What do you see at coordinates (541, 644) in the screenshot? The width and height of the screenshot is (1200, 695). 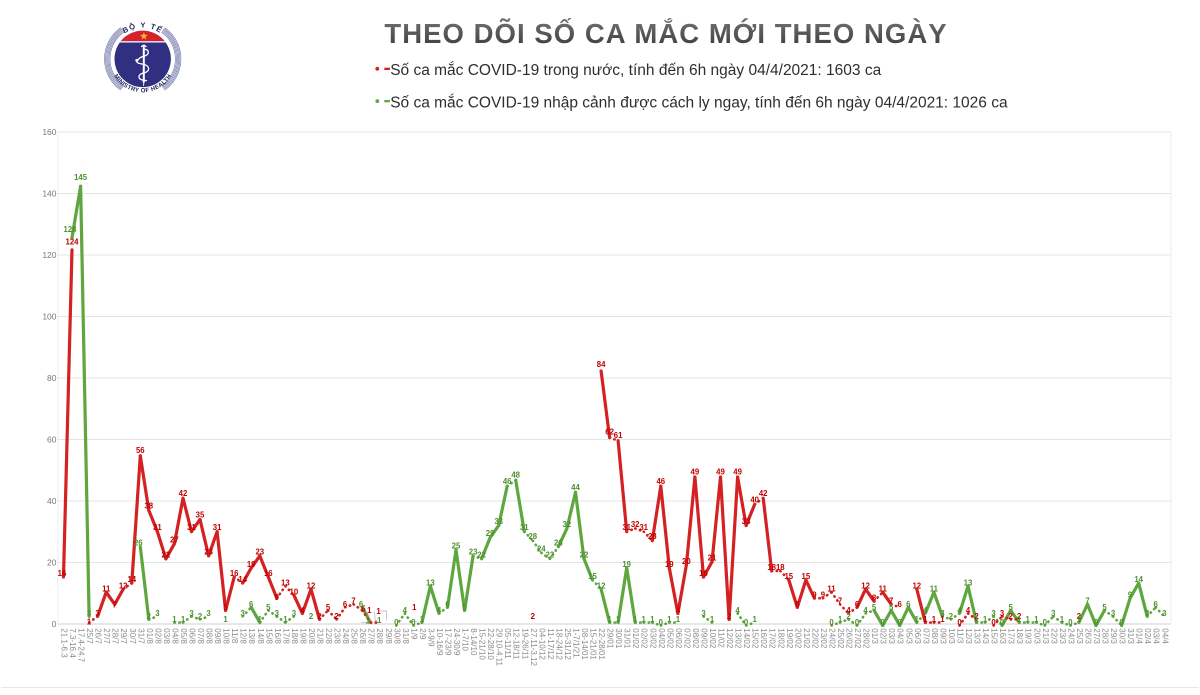 I see `svg-text: 04-10/12` at bounding box center [541, 644].